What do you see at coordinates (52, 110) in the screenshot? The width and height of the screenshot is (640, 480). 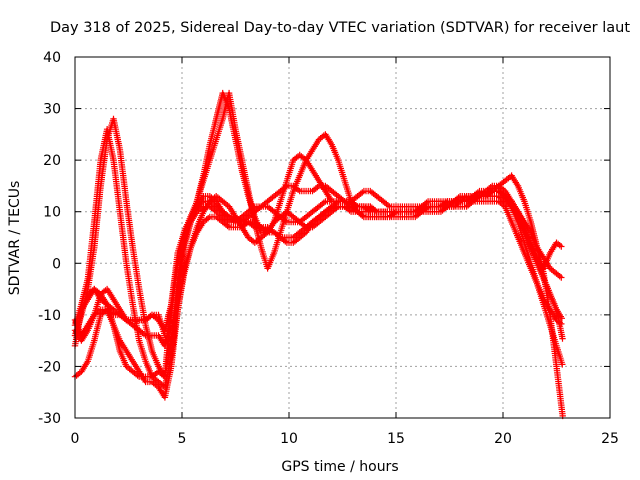 I see `y-tick-label: 30` at bounding box center [52, 110].